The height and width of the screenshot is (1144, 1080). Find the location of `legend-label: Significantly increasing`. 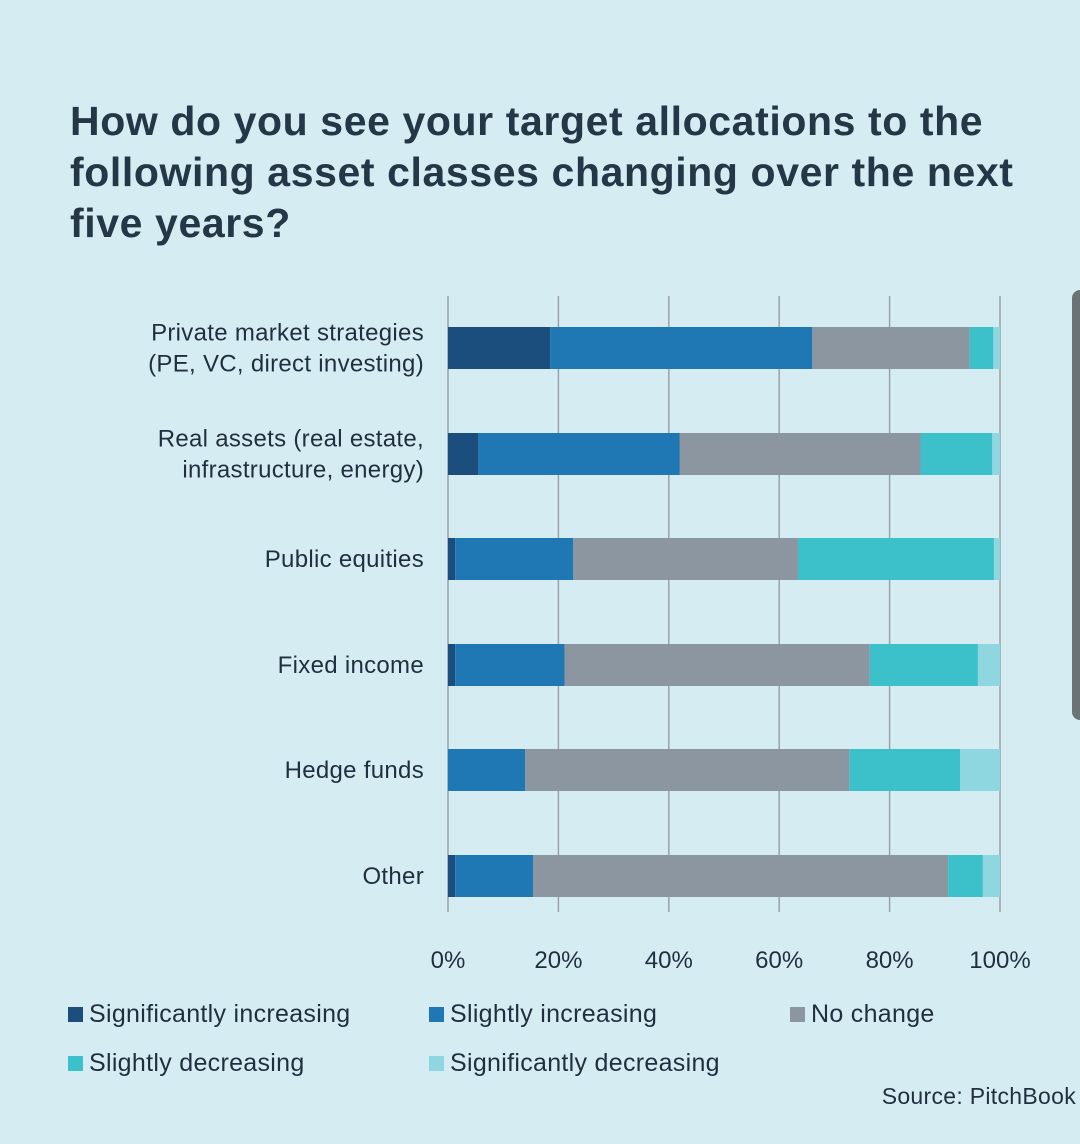

legend-label: Significantly increasing is located at coordinates (220, 1014).